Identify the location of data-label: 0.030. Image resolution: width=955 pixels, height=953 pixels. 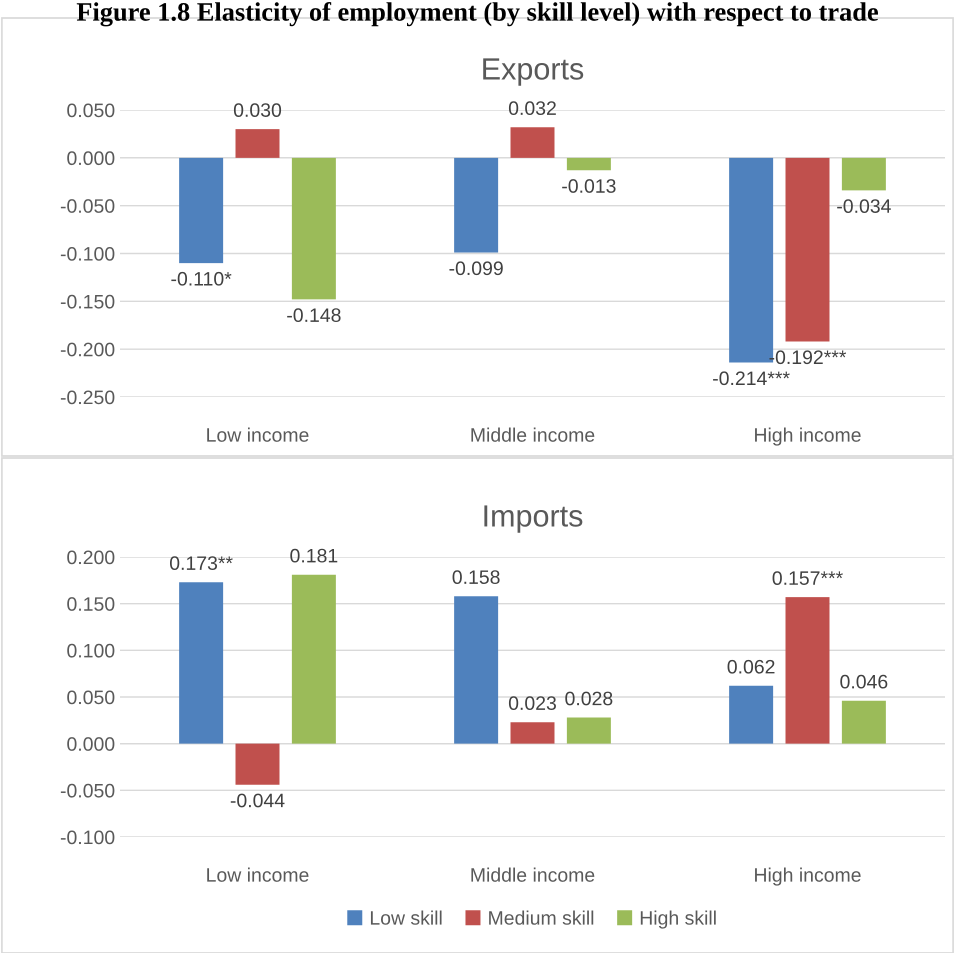
(258, 110).